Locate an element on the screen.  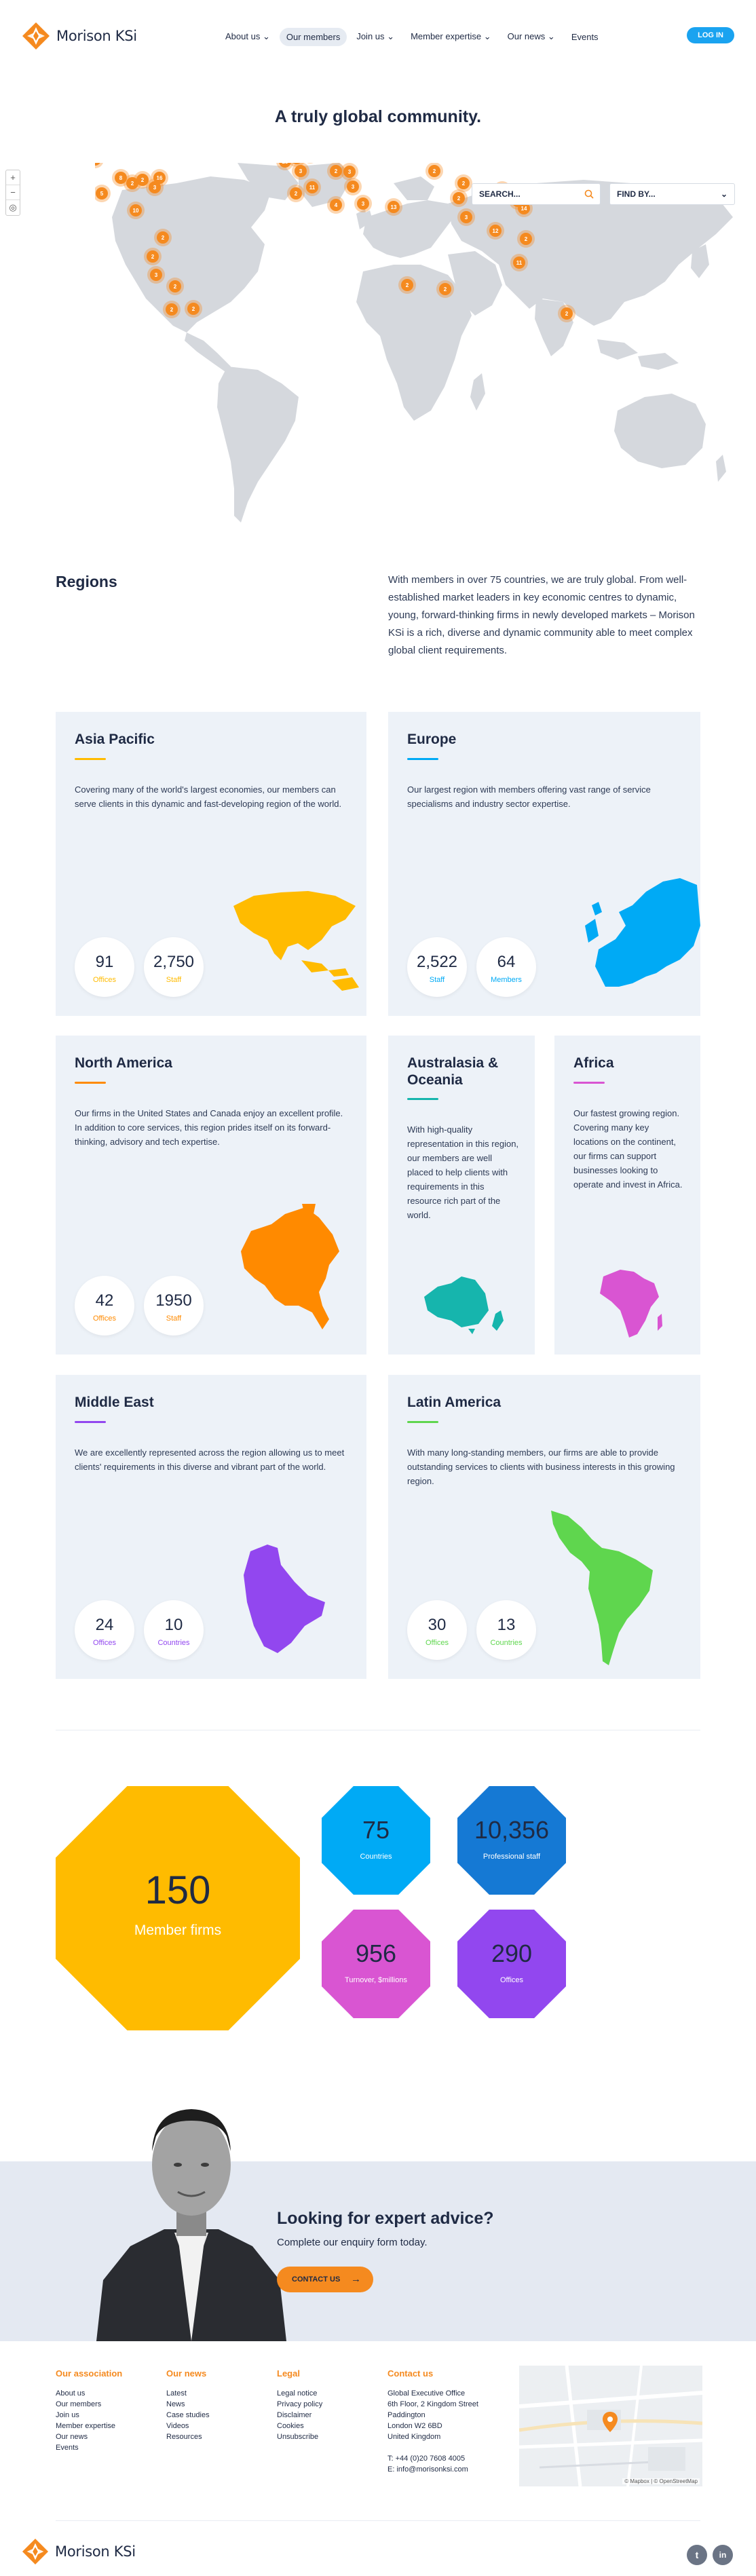
stat-countries: 13 Countries is located at coordinates (506, 1630).